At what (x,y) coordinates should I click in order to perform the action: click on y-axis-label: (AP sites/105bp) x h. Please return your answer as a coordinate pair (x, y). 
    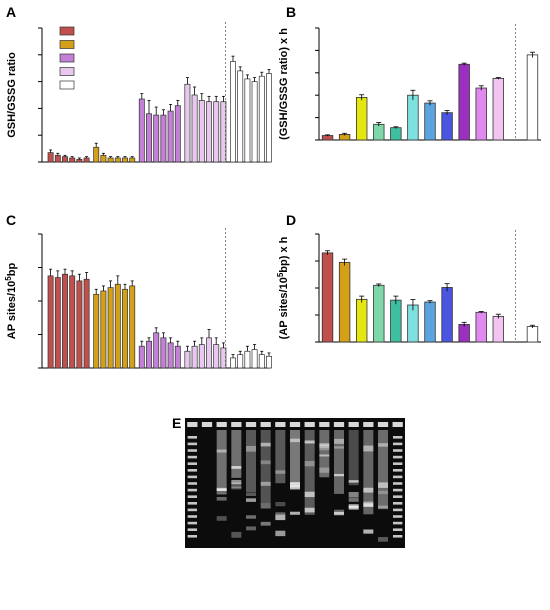
    Looking at the image, I should click on (283, 287).